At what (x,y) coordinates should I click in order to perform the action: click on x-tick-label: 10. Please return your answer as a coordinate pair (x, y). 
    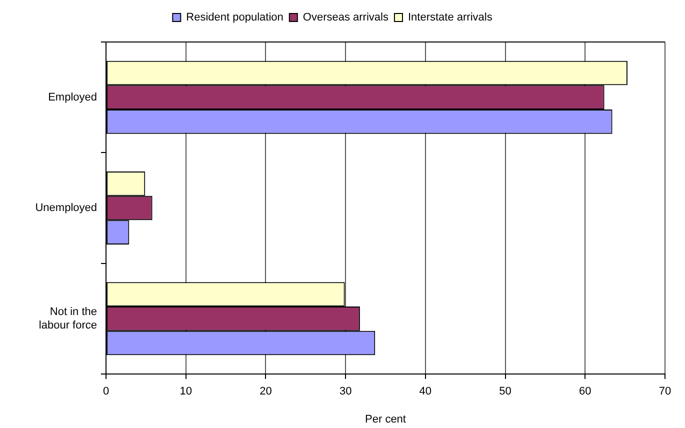
    Looking at the image, I should click on (186, 392).